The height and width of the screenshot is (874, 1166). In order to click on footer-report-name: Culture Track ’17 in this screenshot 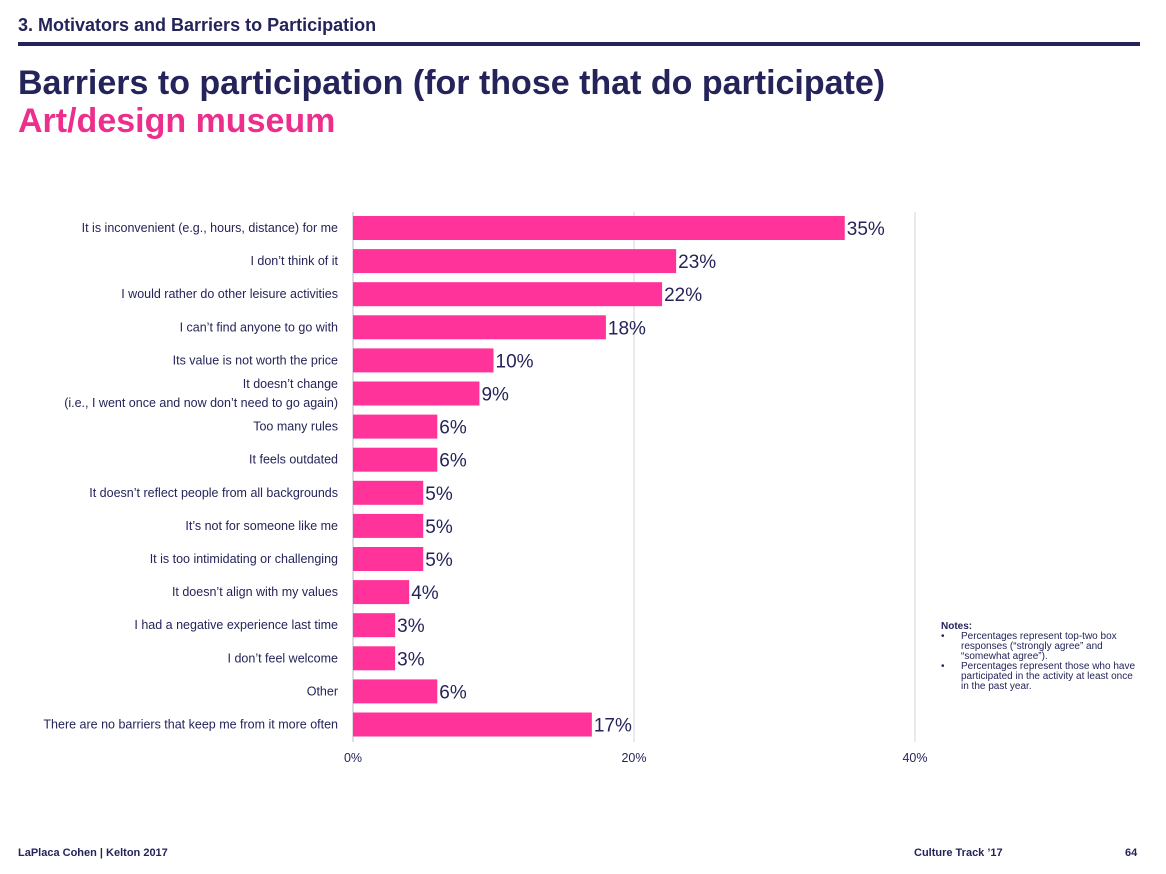, I will do `click(958, 853)`.